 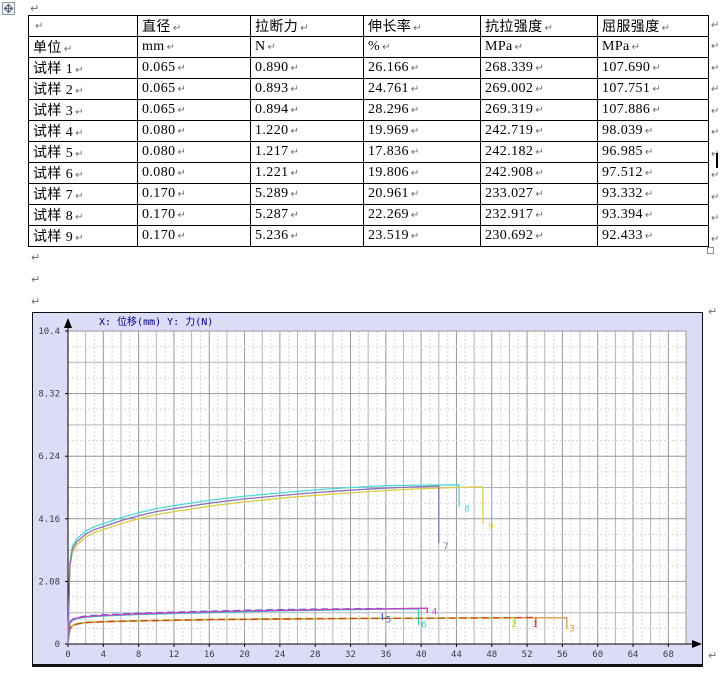 What do you see at coordinates (83, 26) in the screenshot?
I see `table-cell: ↵` at bounding box center [83, 26].